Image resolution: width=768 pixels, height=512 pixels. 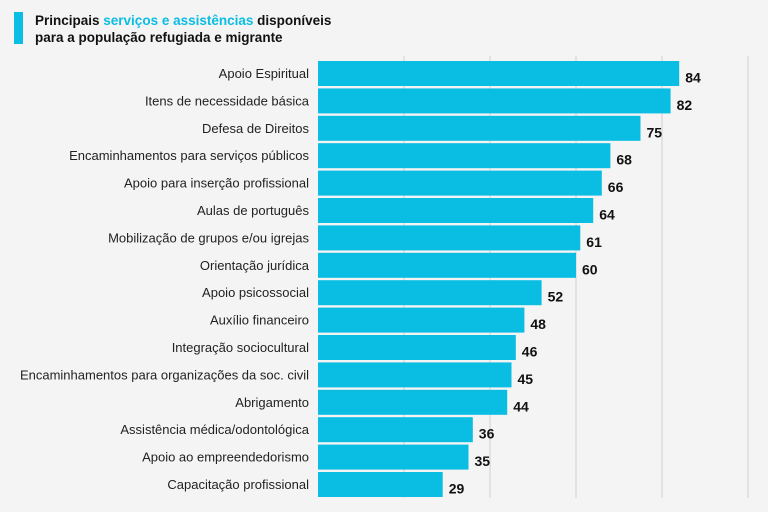 What do you see at coordinates (225, 457) in the screenshot?
I see `category-label: Apoio ao empreendedorismo` at bounding box center [225, 457].